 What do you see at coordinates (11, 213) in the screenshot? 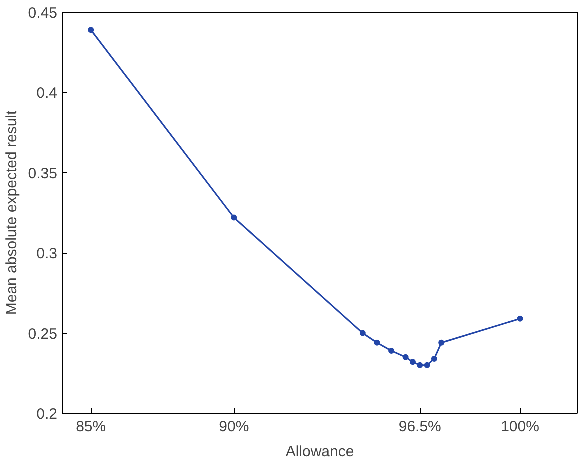
I see `y-axis-title: Mean absolute expected result` at bounding box center [11, 213].